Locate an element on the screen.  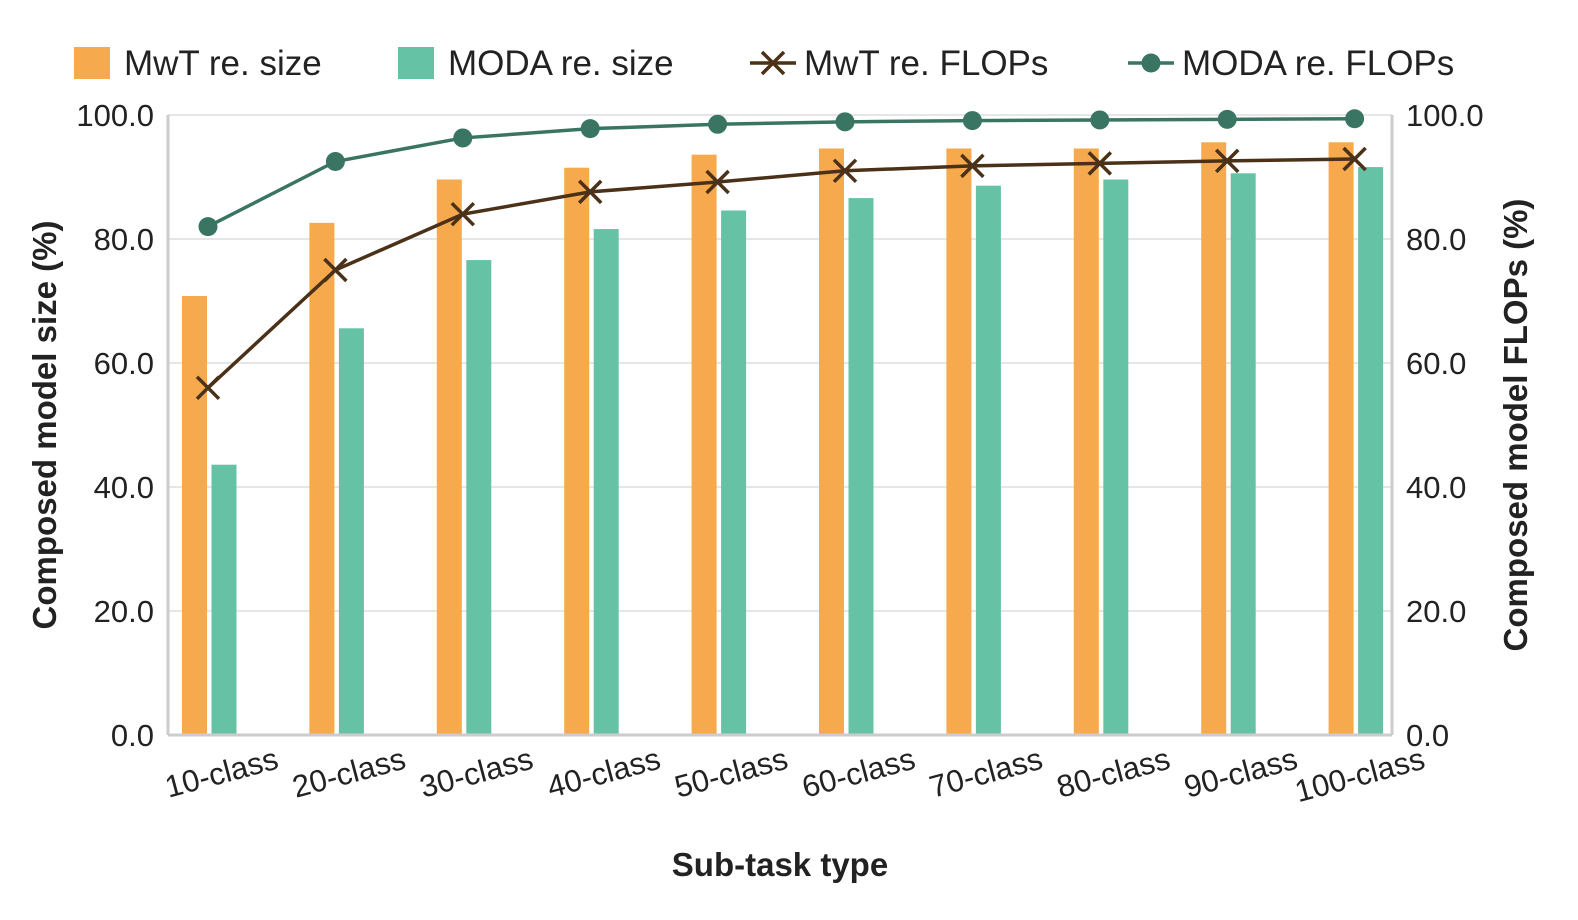
bar-mwt-re-size-50-class is located at coordinates (704, 444).